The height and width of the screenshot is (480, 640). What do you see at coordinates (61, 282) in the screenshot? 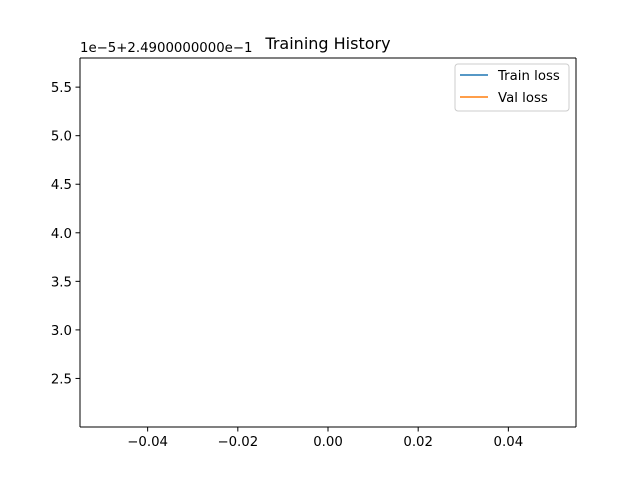
I see `y-tick-label: 3.5` at bounding box center [61, 282].